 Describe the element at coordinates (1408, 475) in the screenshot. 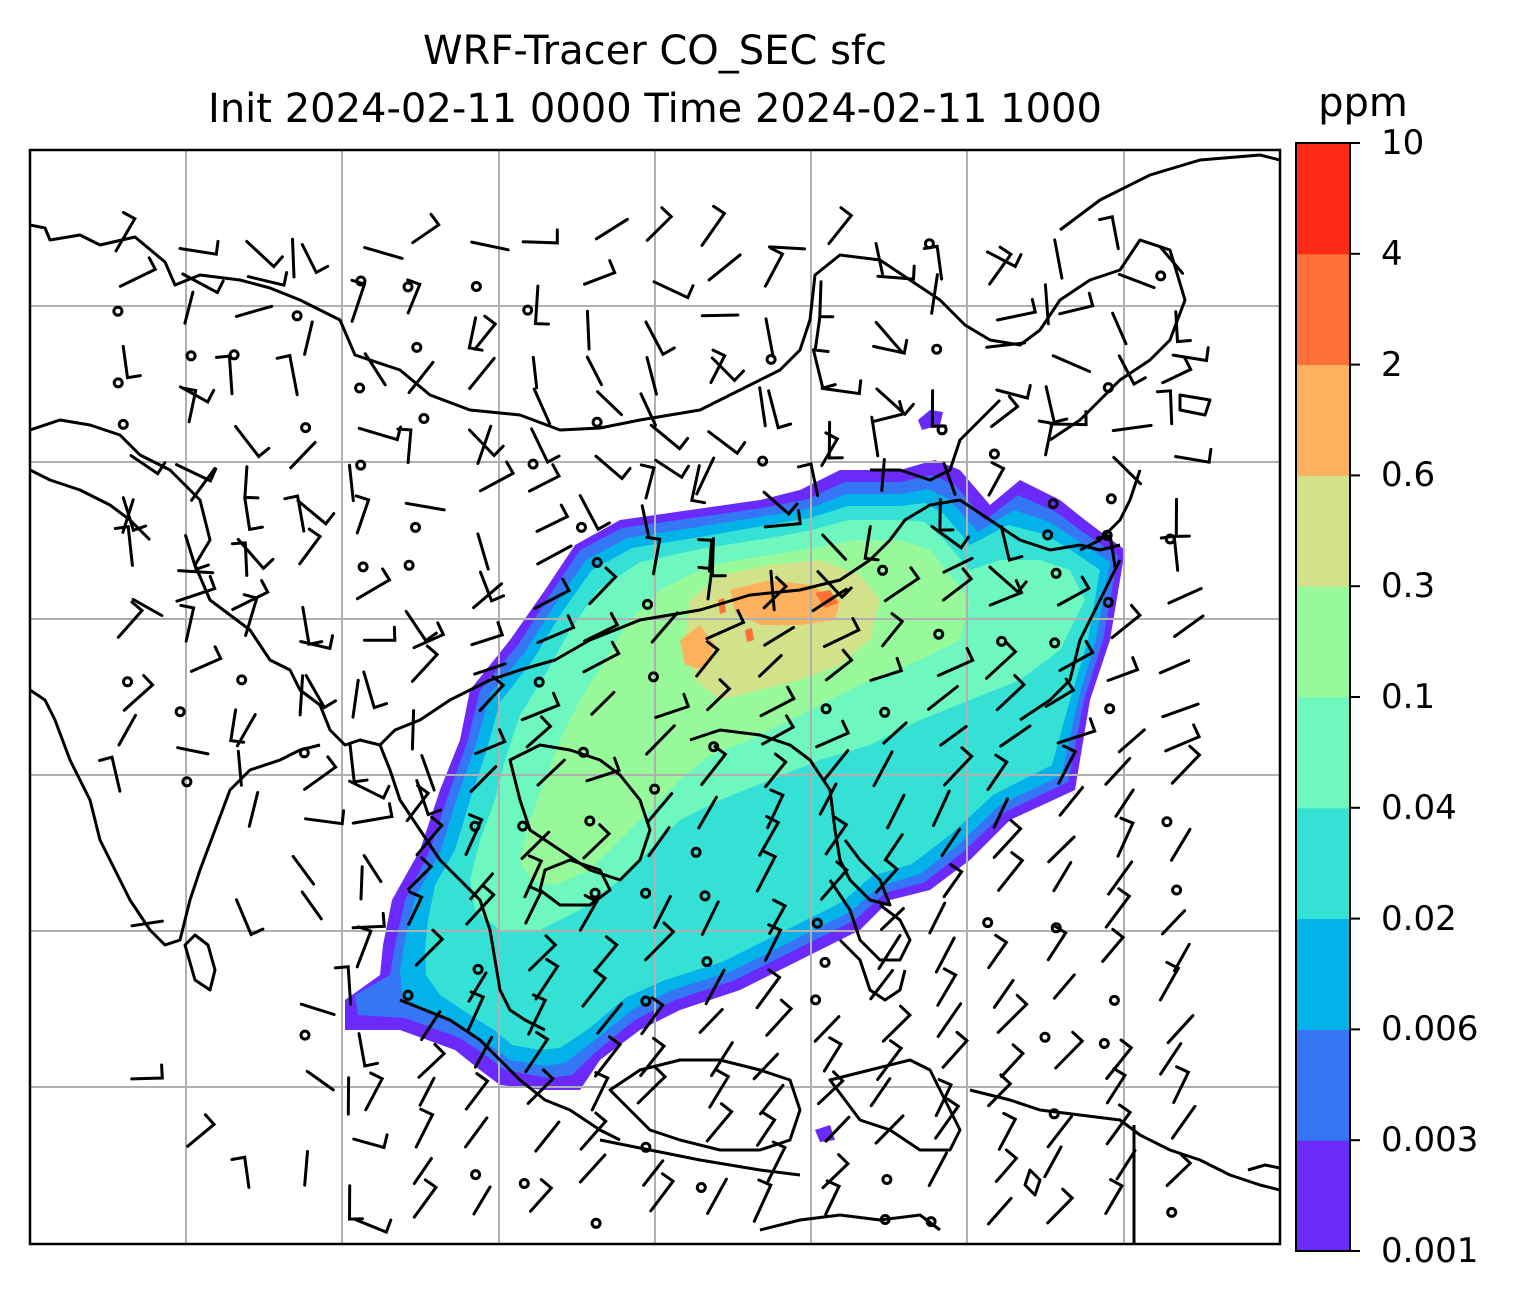

I see `colorbar-tick-label: 0.6` at that location.